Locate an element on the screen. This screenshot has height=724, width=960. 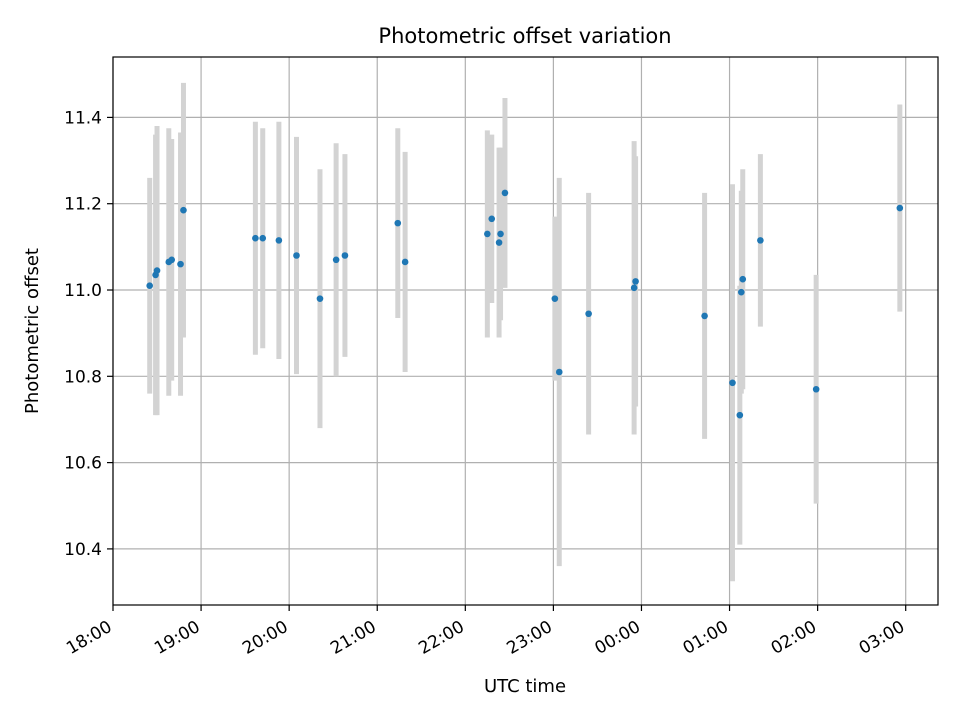
y-tick-label: 11.2 is located at coordinates (83, 205).